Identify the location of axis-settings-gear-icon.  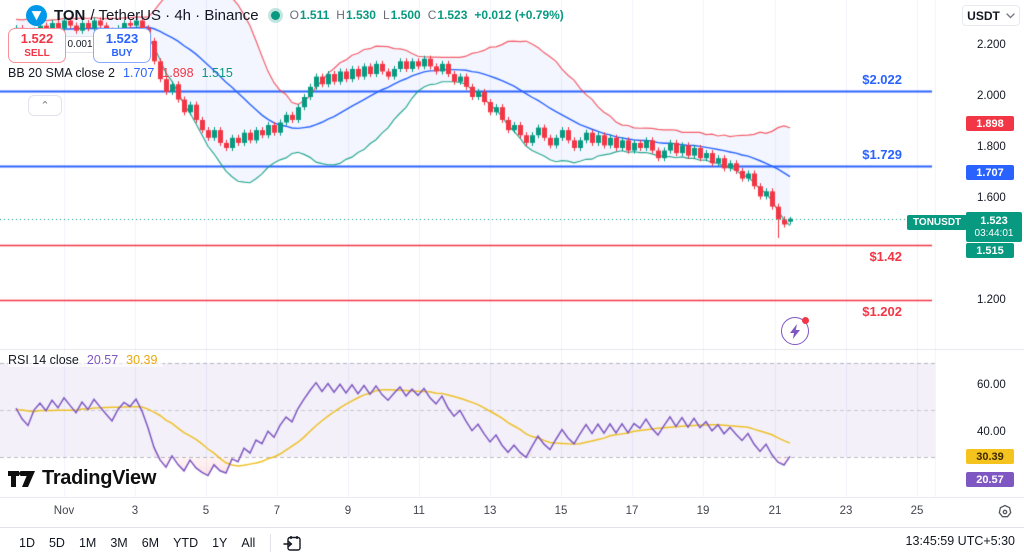
(1005, 512).